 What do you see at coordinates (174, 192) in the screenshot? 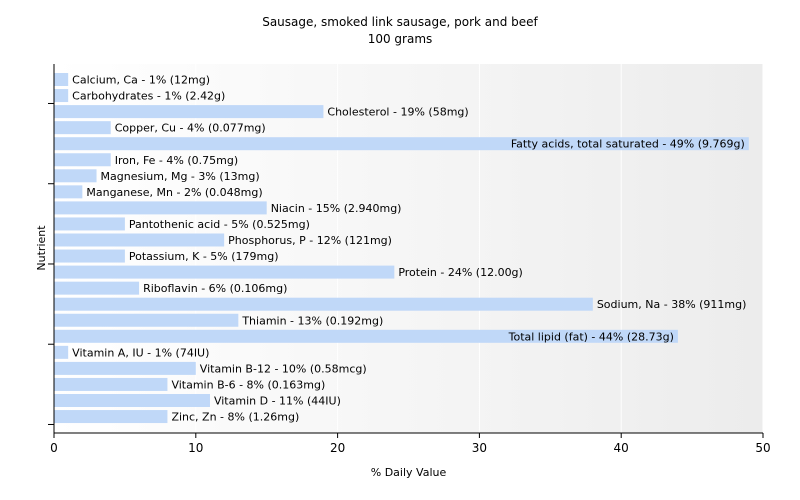
I see `bar-label: Manganese, Mn - 2% (0.048mg)` at bounding box center [174, 192].